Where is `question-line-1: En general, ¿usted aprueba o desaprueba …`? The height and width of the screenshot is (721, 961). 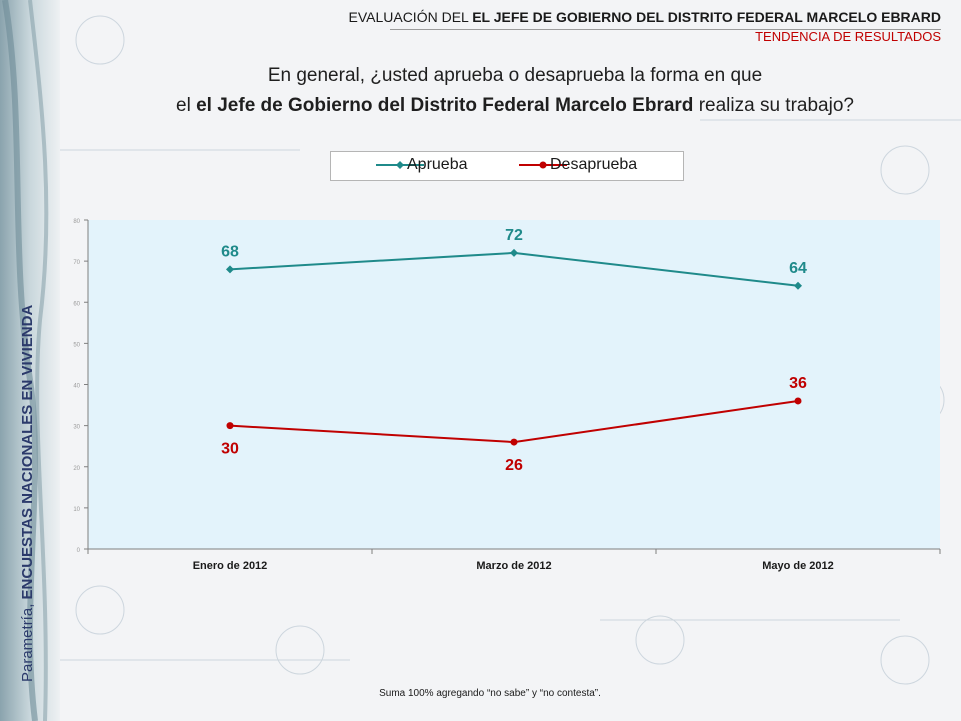 question-line-1: En general, ¿usted aprueba o desaprueba … is located at coordinates (515, 75).